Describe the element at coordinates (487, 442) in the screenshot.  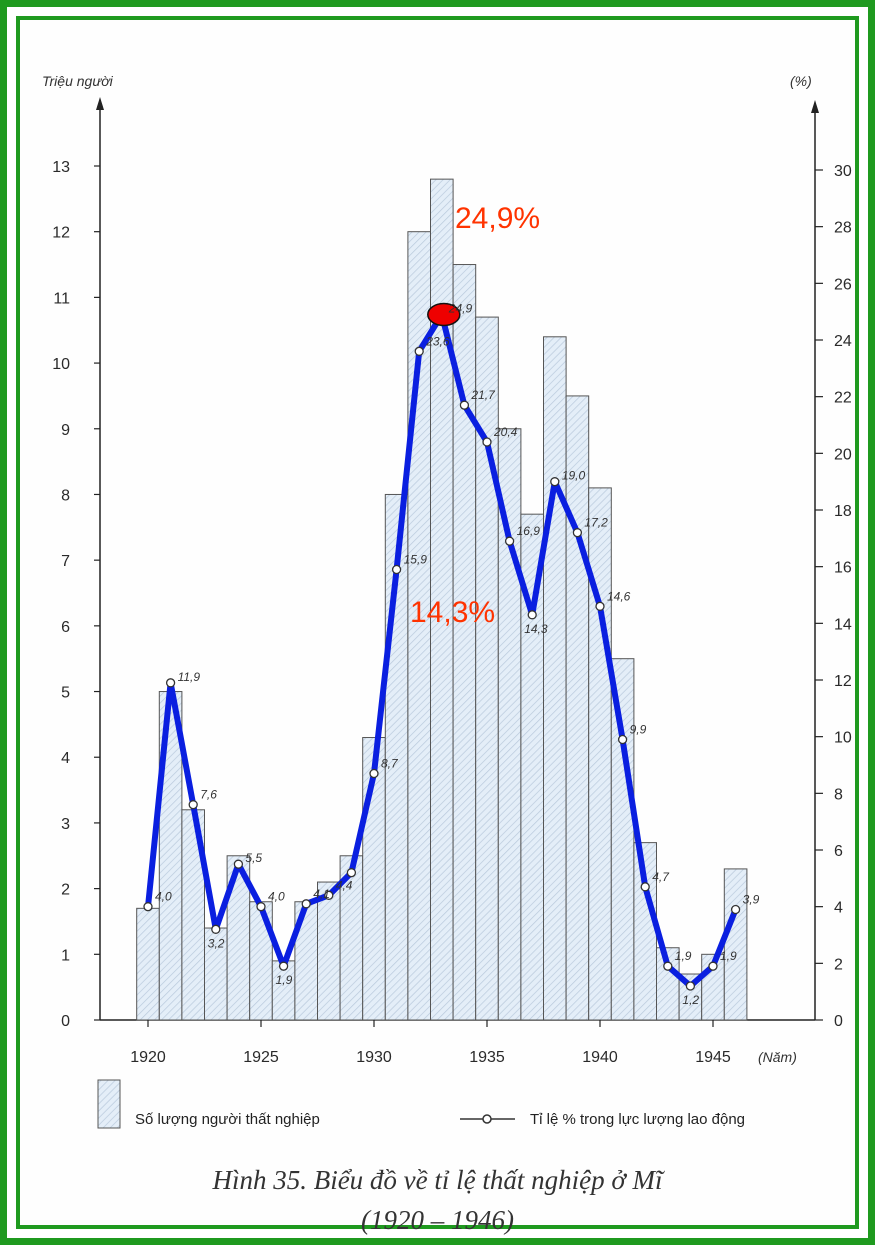
I see `rate-point-1935` at that location.